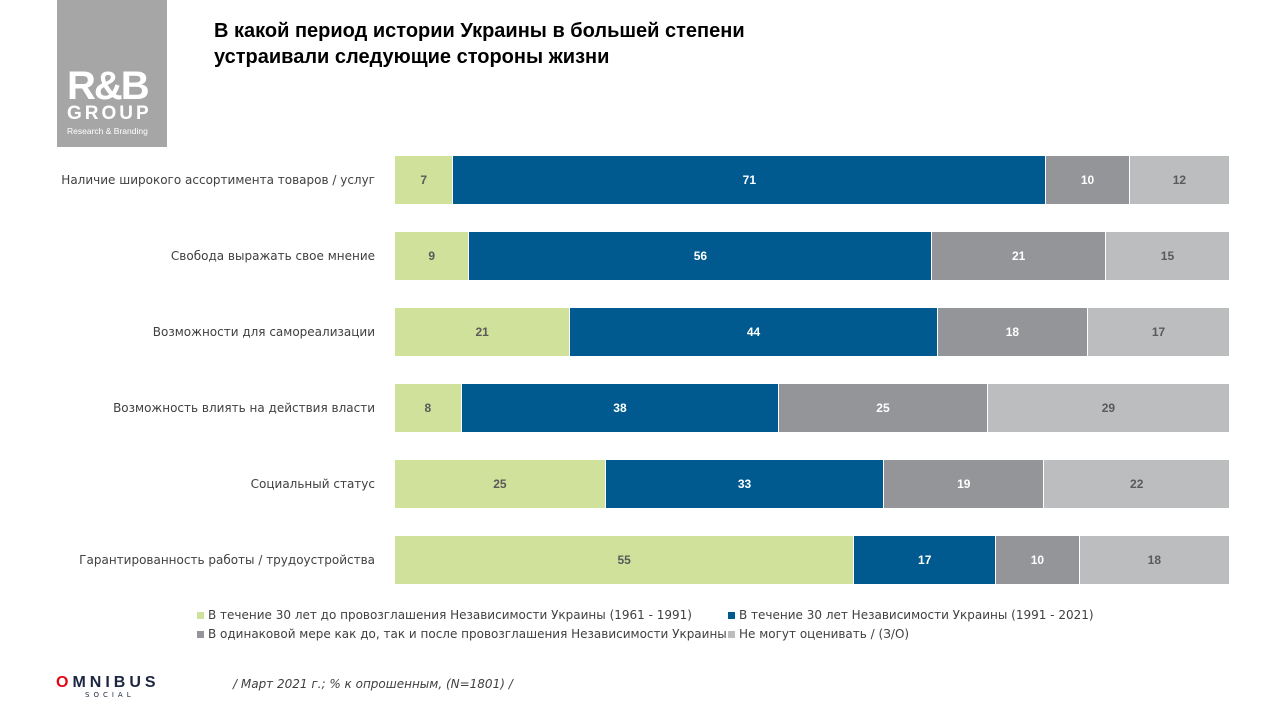 This screenshot has height=720, width=1280. Describe the element at coordinates (824, 634) in the screenshot. I see `legend-label: Не могут оценивать / (З/О)` at that location.